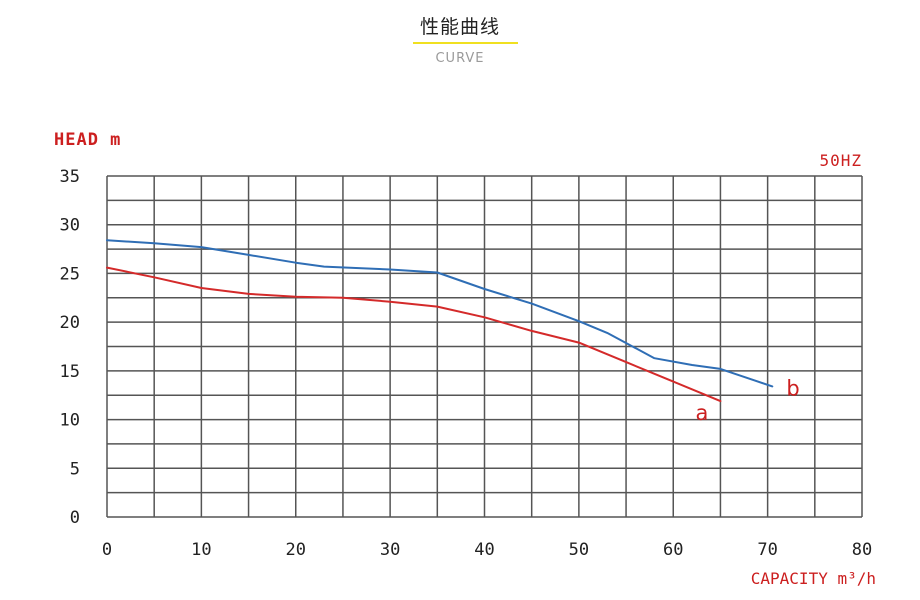 The height and width of the screenshot is (600, 920). What do you see at coordinates (201, 550) in the screenshot?
I see `x-tick-label: 10` at bounding box center [201, 550].